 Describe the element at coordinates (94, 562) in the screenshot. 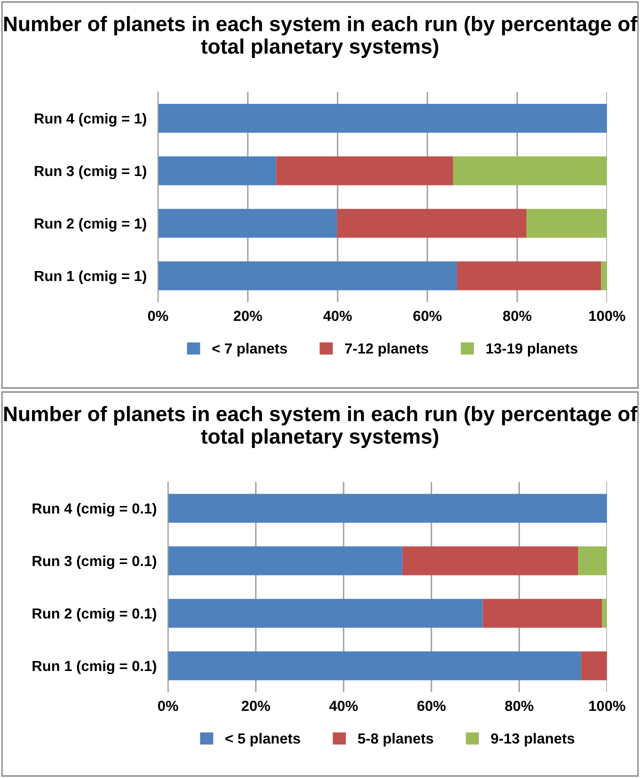

I see `y-tick-label: Run 3 (cmig = 0.1)` at that location.